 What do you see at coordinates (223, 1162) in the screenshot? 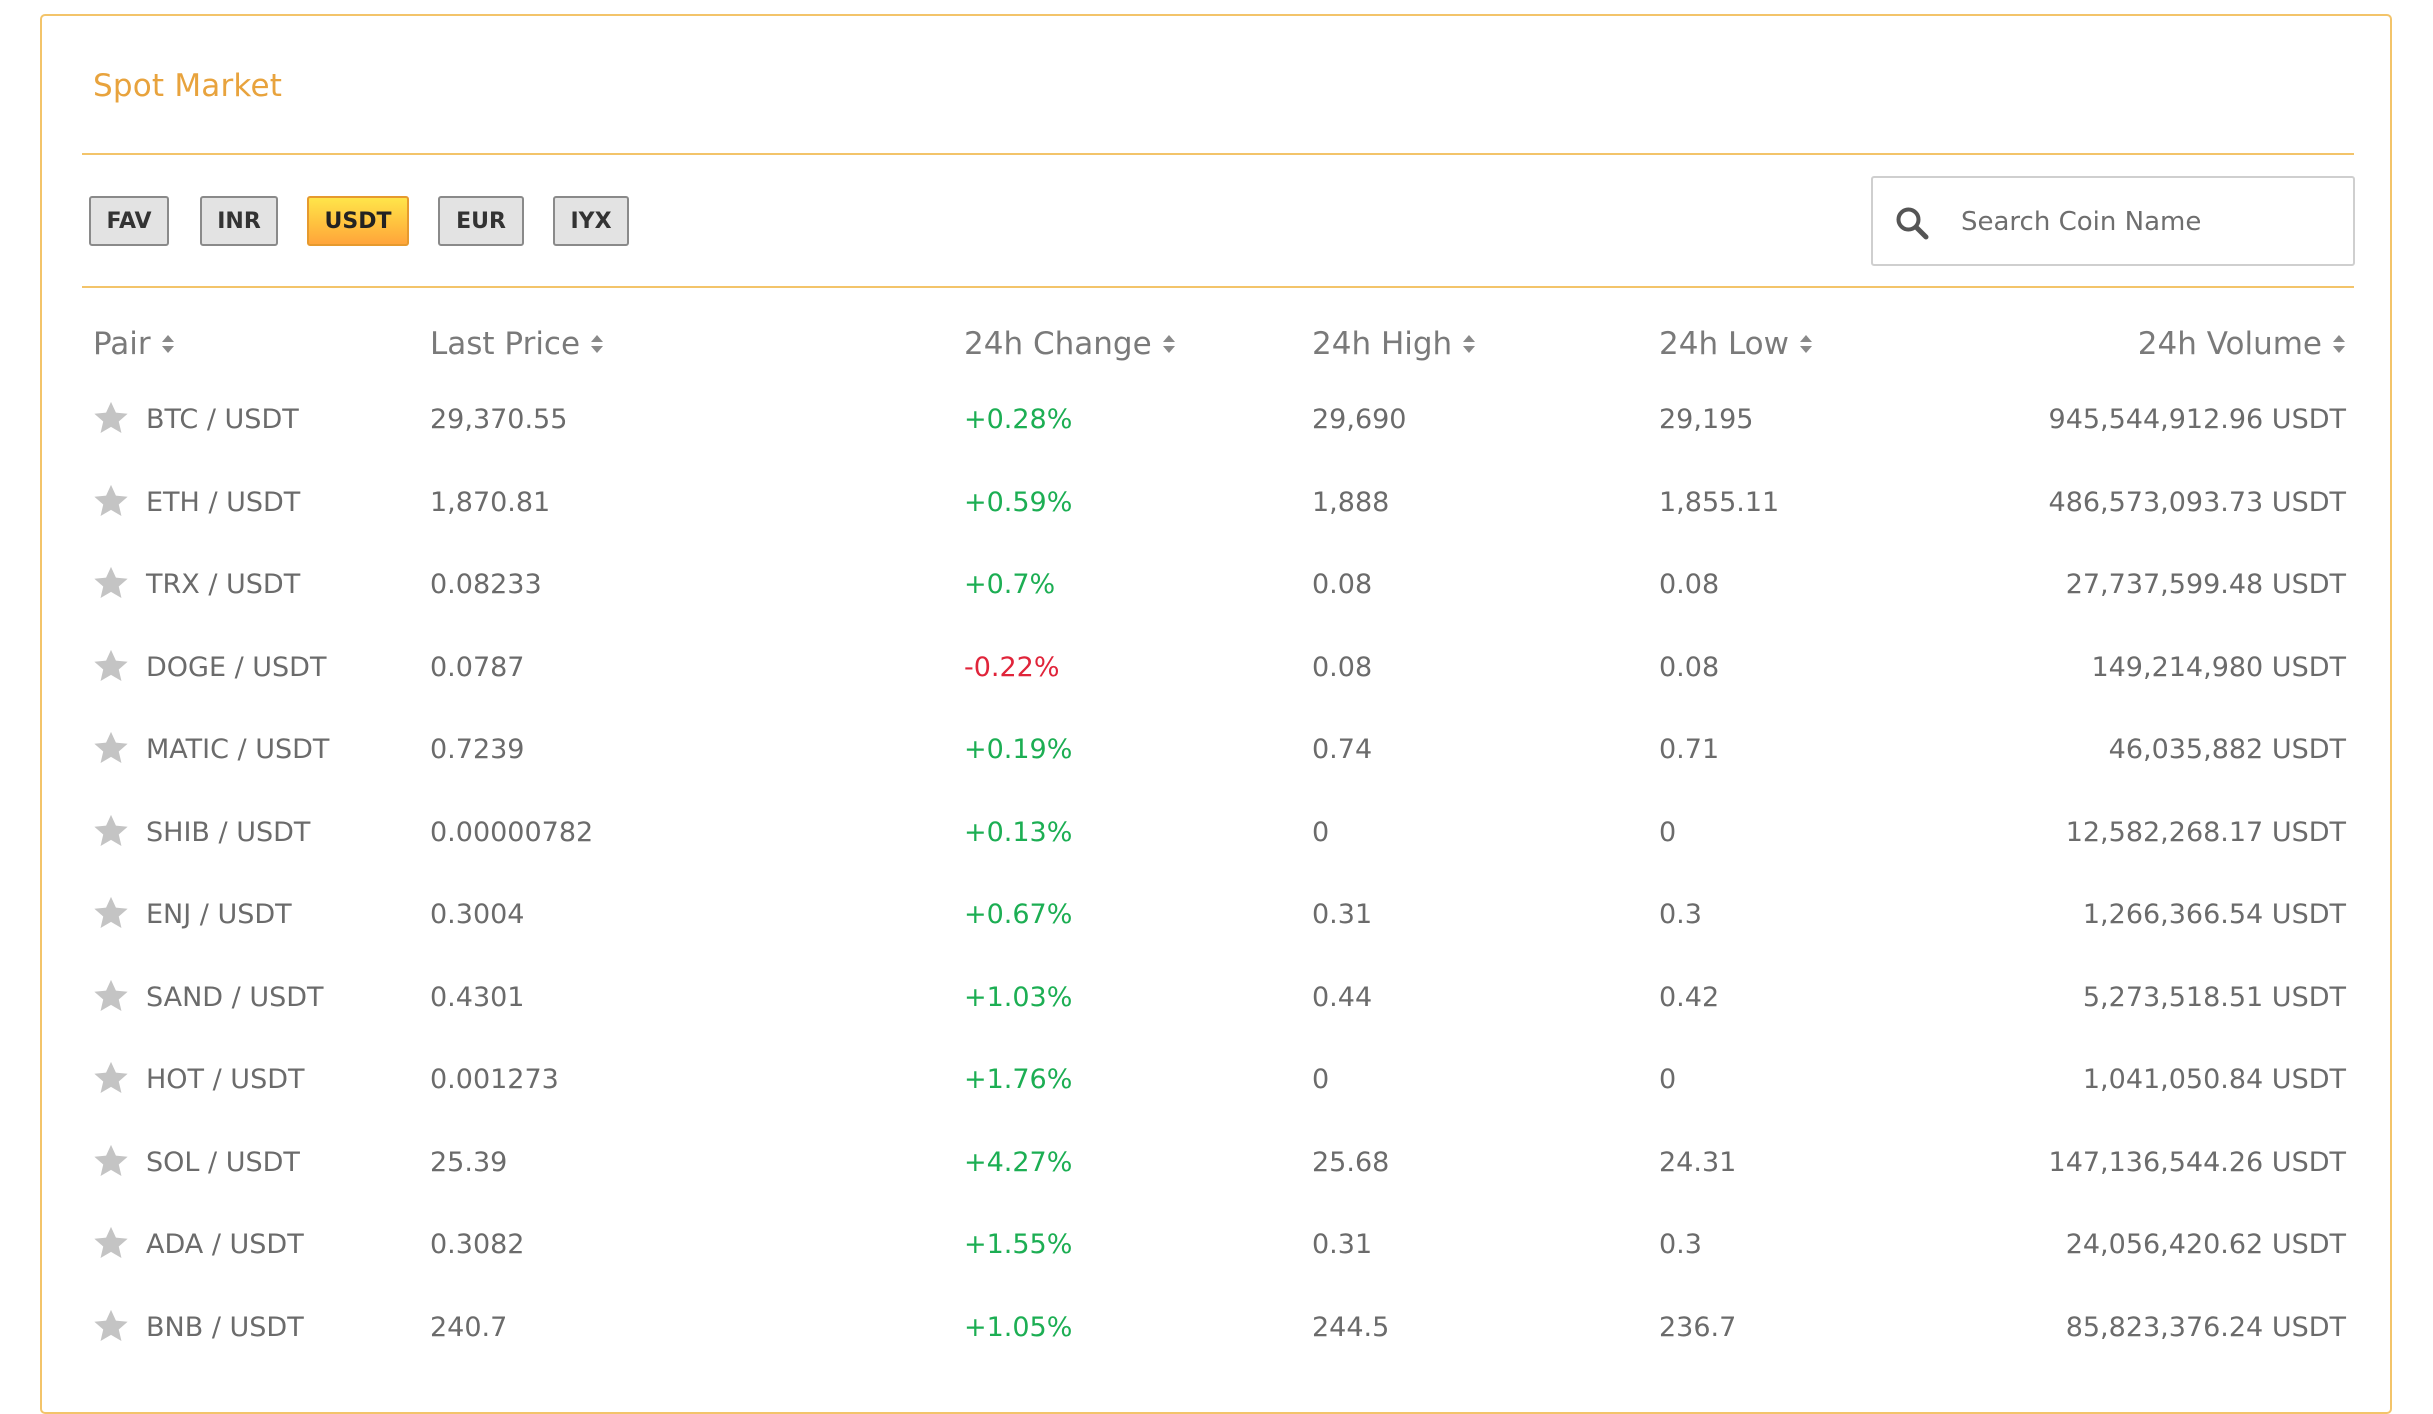
I see `pair-name: SOL / USDT` at bounding box center [223, 1162].